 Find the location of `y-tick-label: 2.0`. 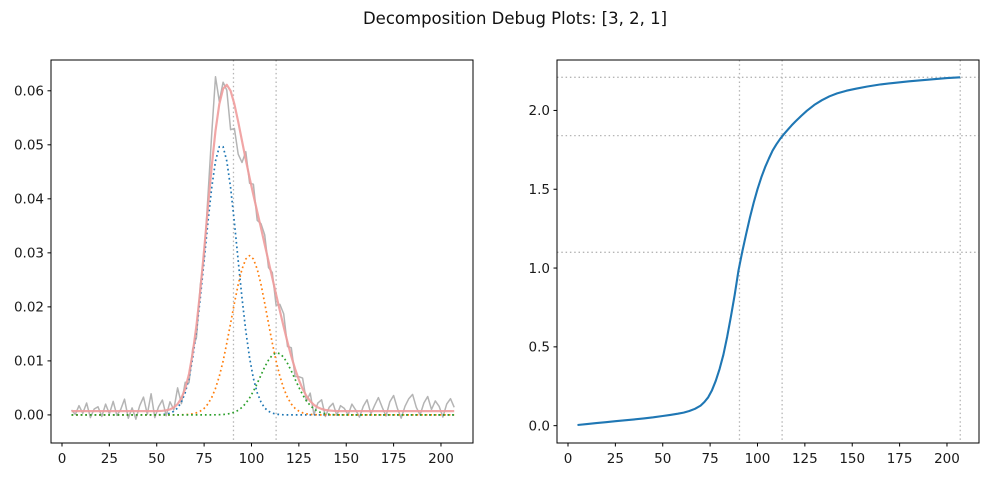

y-tick-label: 2.0 is located at coordinates (539, 111).